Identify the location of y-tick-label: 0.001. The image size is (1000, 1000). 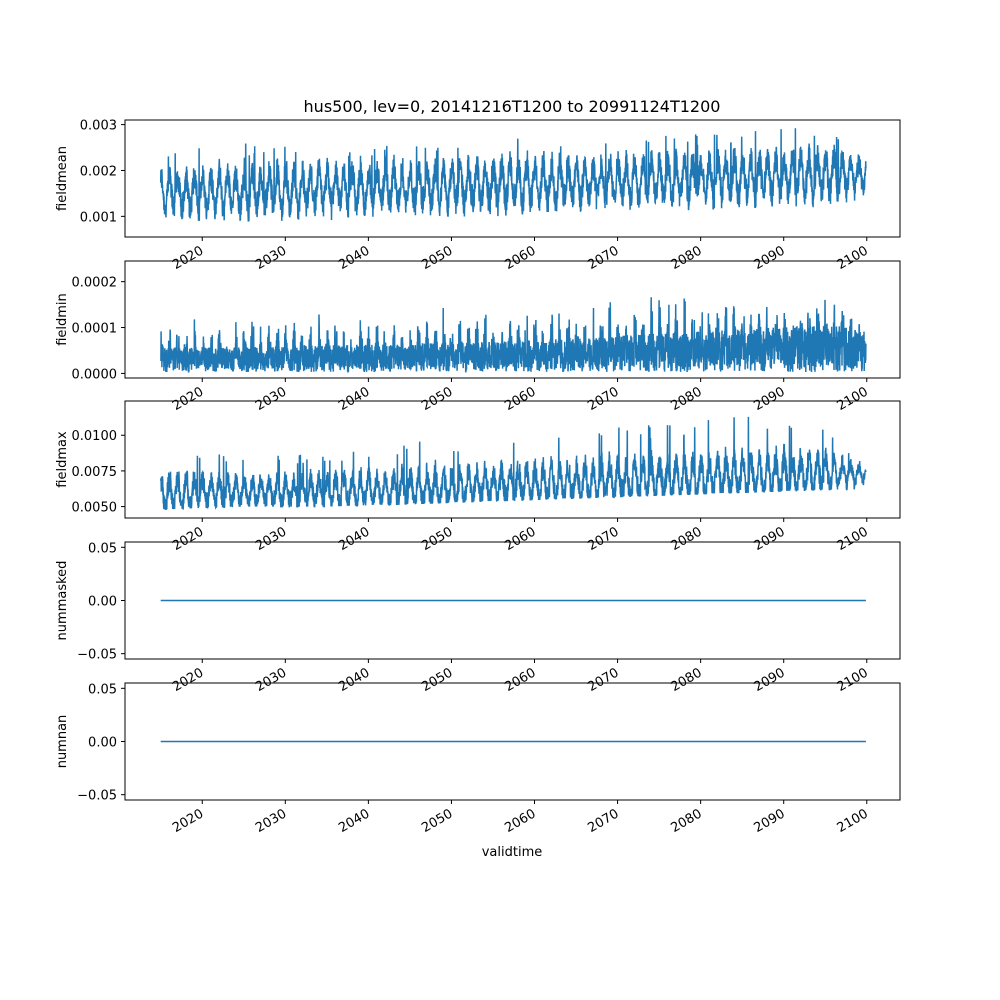
(98, 217).